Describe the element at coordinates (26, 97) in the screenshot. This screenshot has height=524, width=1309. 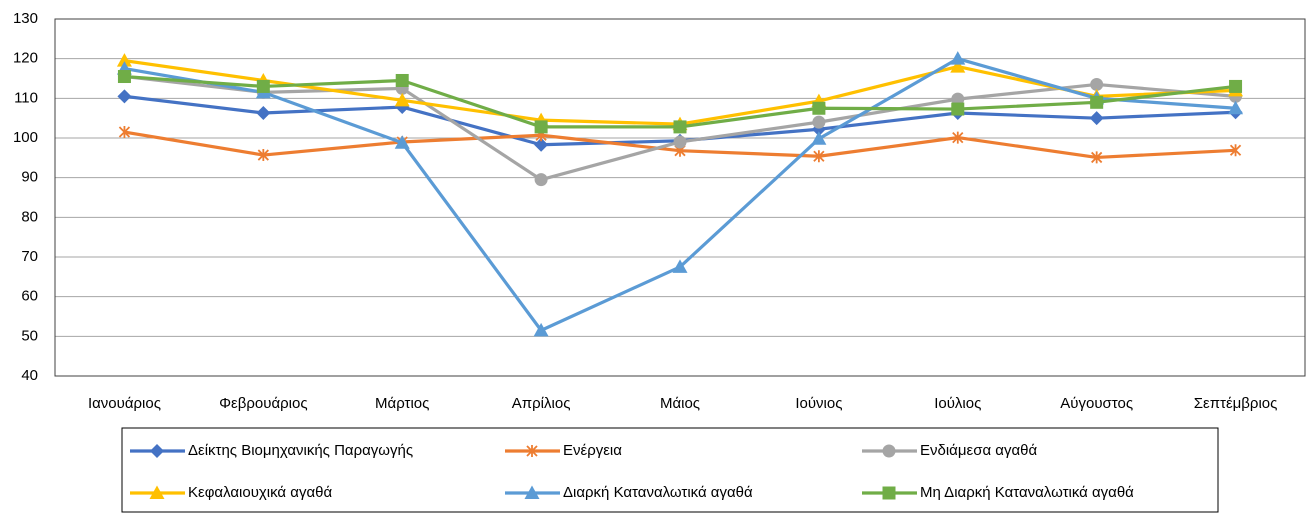
I see `y-tick-label: 110` at that location.